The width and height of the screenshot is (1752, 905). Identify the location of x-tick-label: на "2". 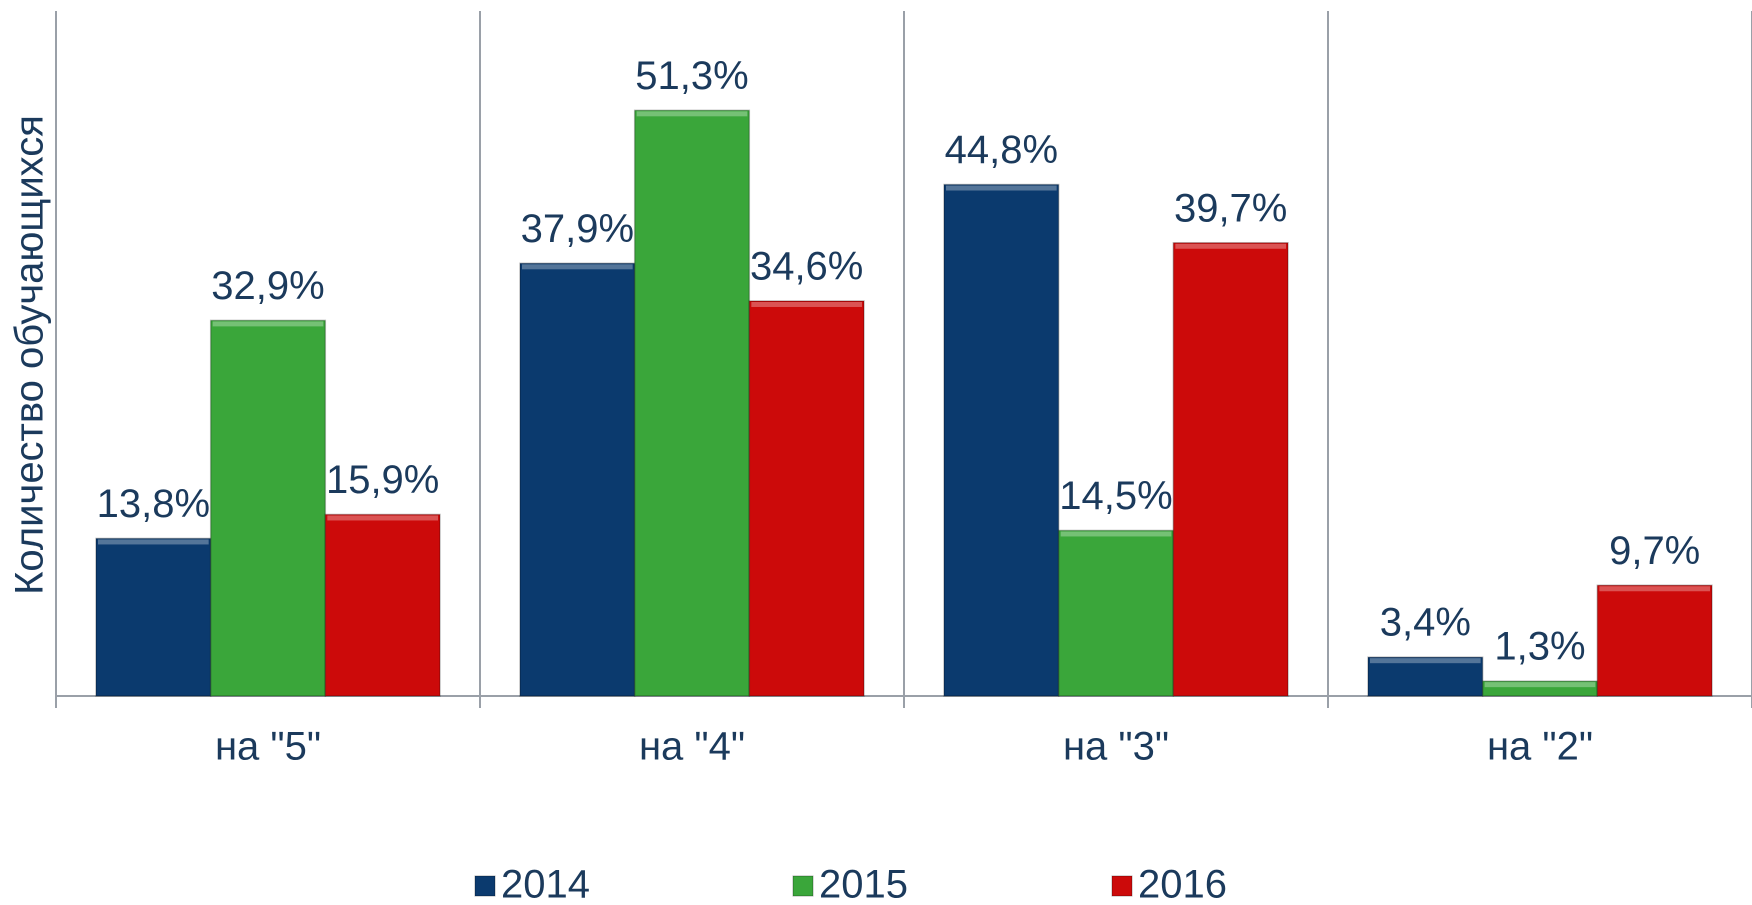
(1540, 747).